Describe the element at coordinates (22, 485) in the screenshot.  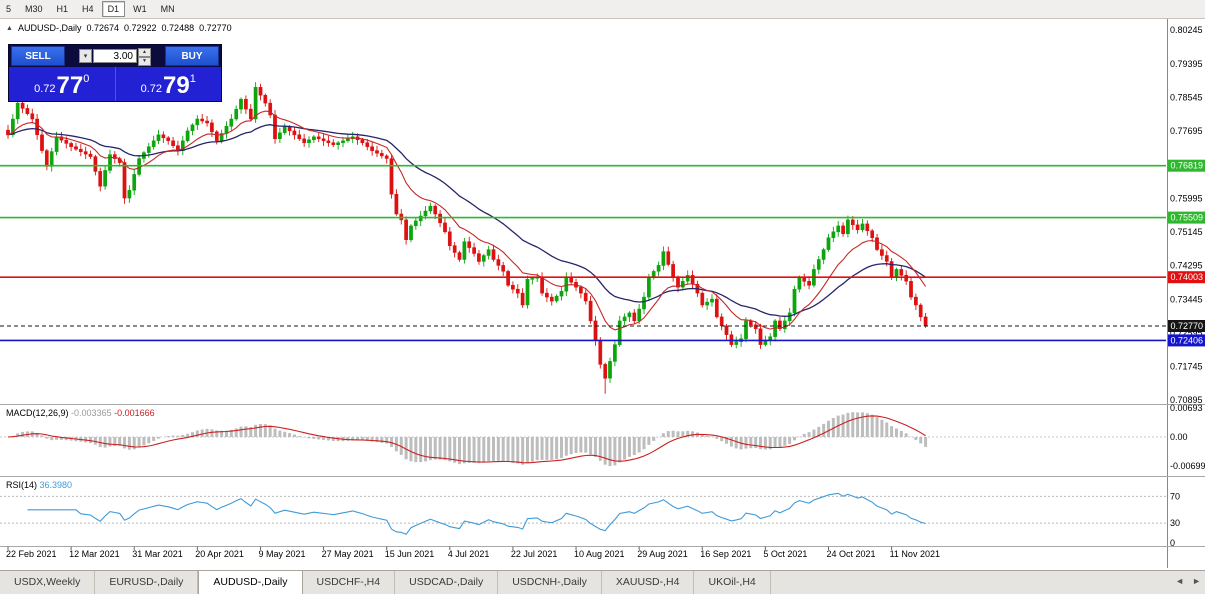
I see `rsi-name: RSI(14)` at that location.